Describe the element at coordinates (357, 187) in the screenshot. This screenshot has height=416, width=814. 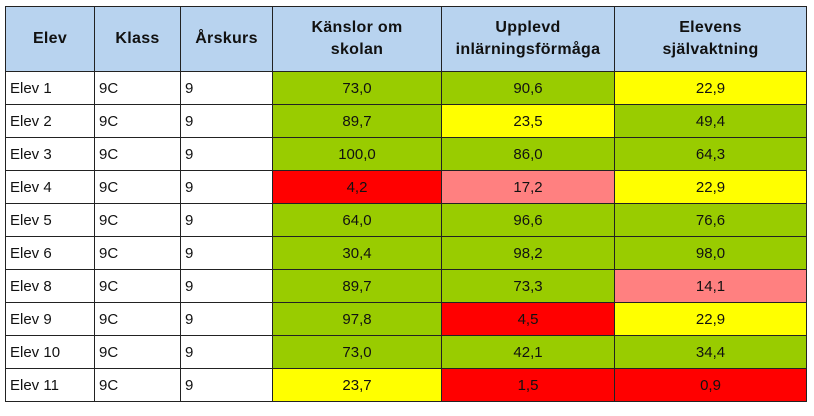
I see `cell-kanslor: 4,2` at that location.